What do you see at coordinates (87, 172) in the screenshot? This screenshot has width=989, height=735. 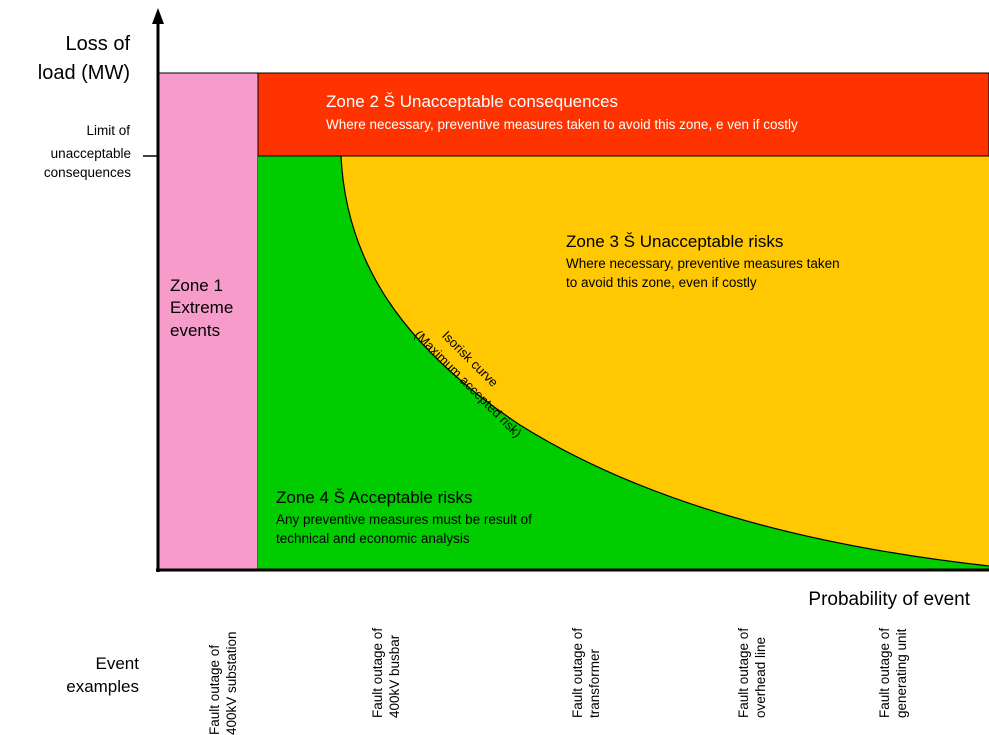 I see `limit-label-line3: consequences` at bounding box center [87, 172].